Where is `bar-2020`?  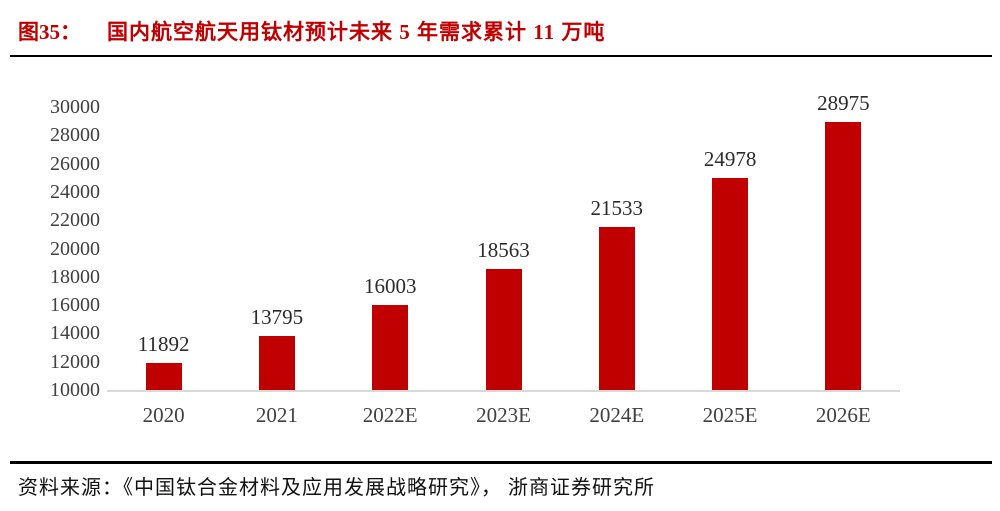
bar-2020 is located at coordinates (163, 376).